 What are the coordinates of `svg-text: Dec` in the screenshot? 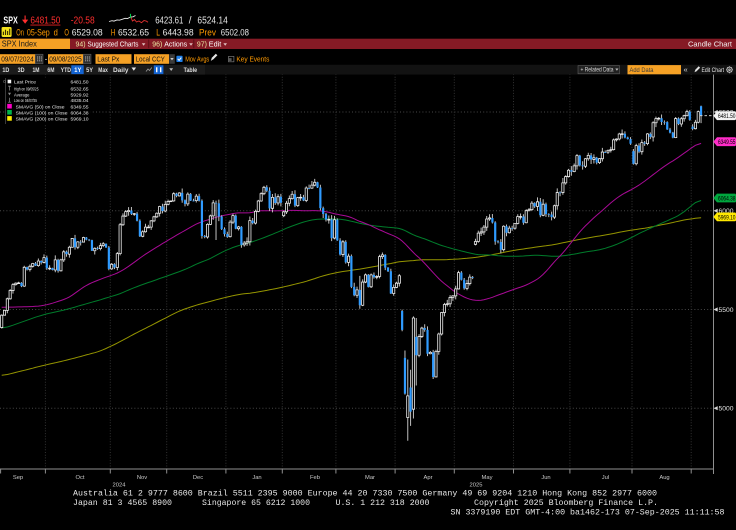 It's located at (198, 478).